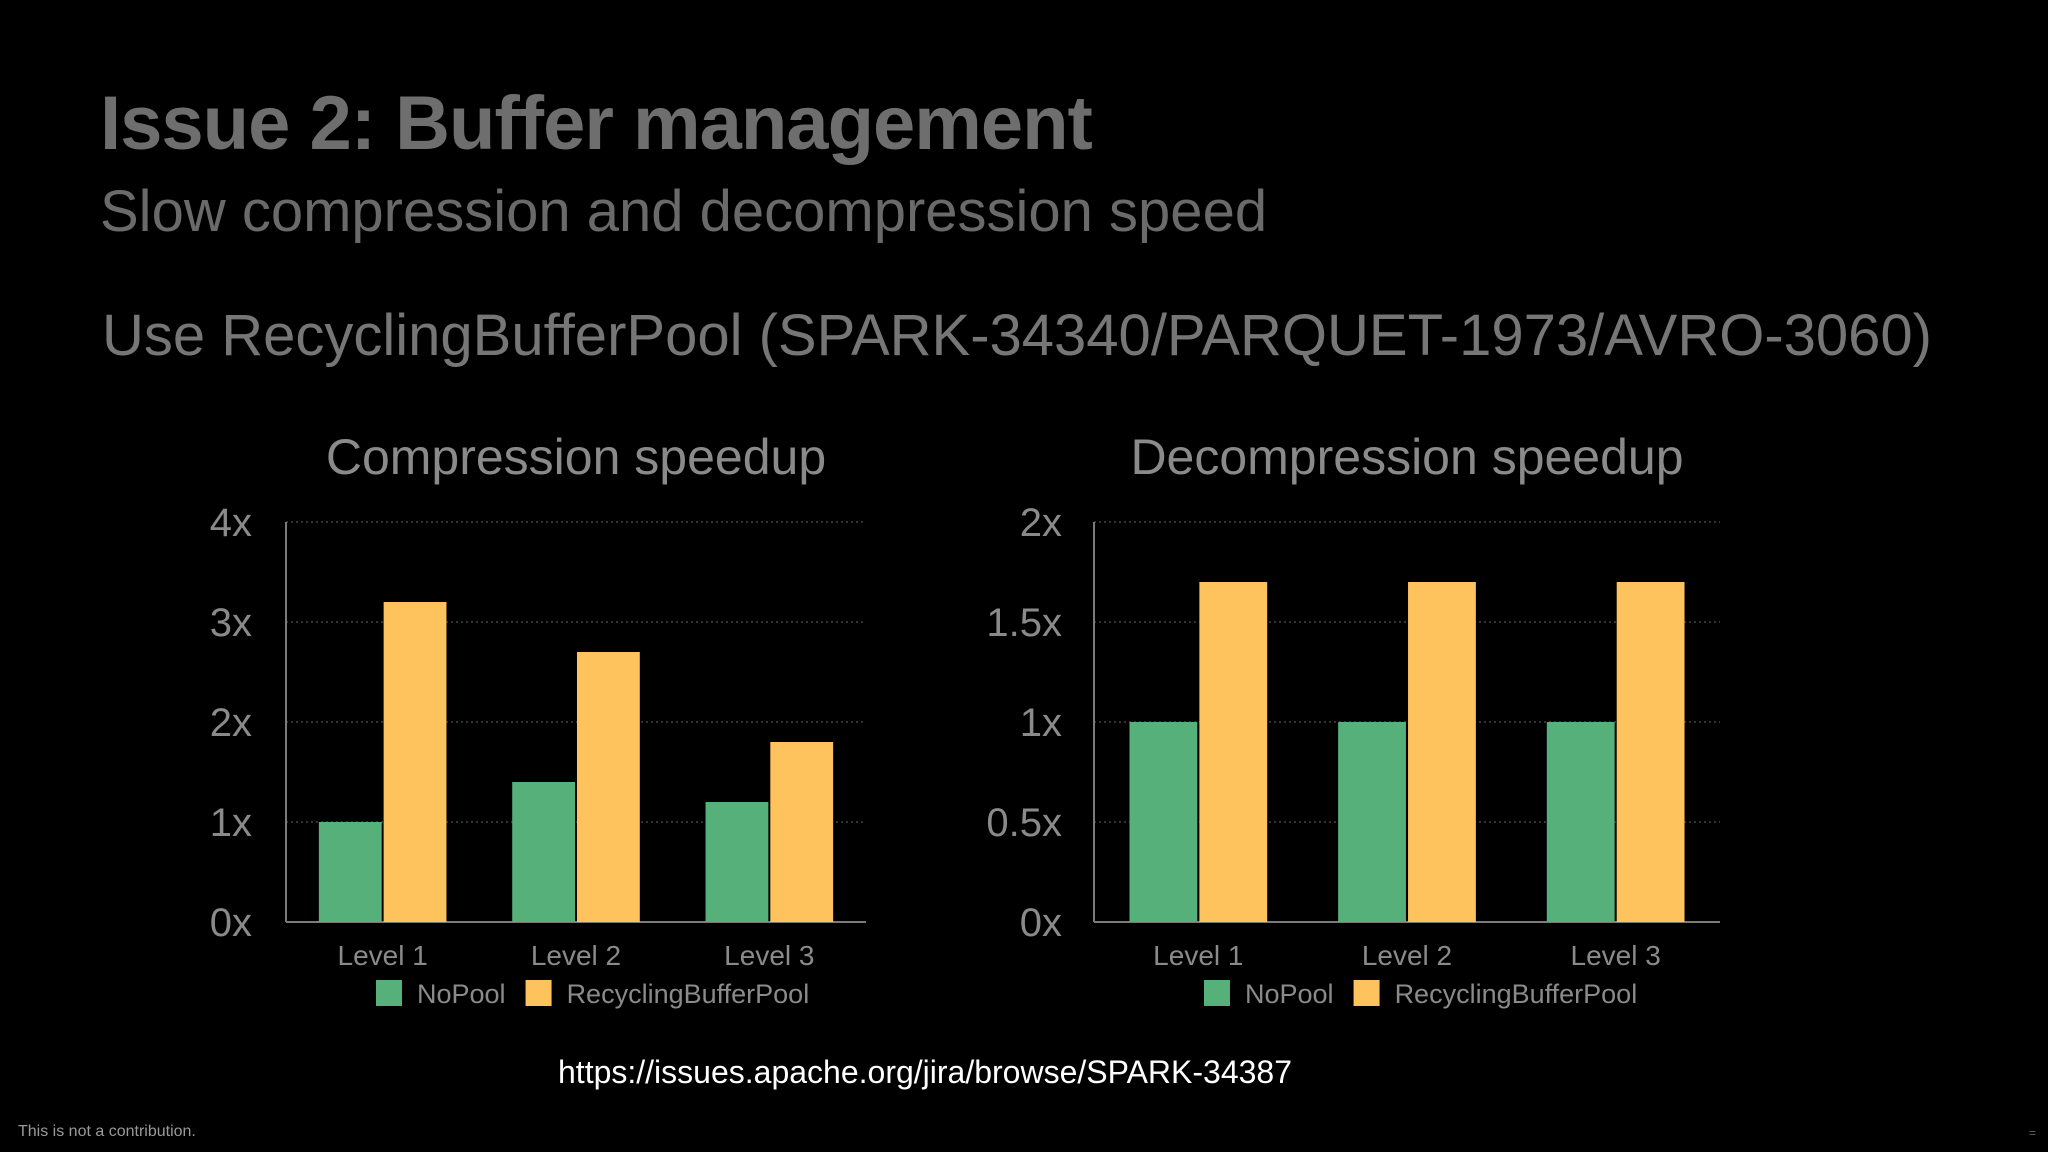 This screenshot has width=2048, height=1152. I want to click on chart2-title: Decompression speedup, so click(1406, 457).